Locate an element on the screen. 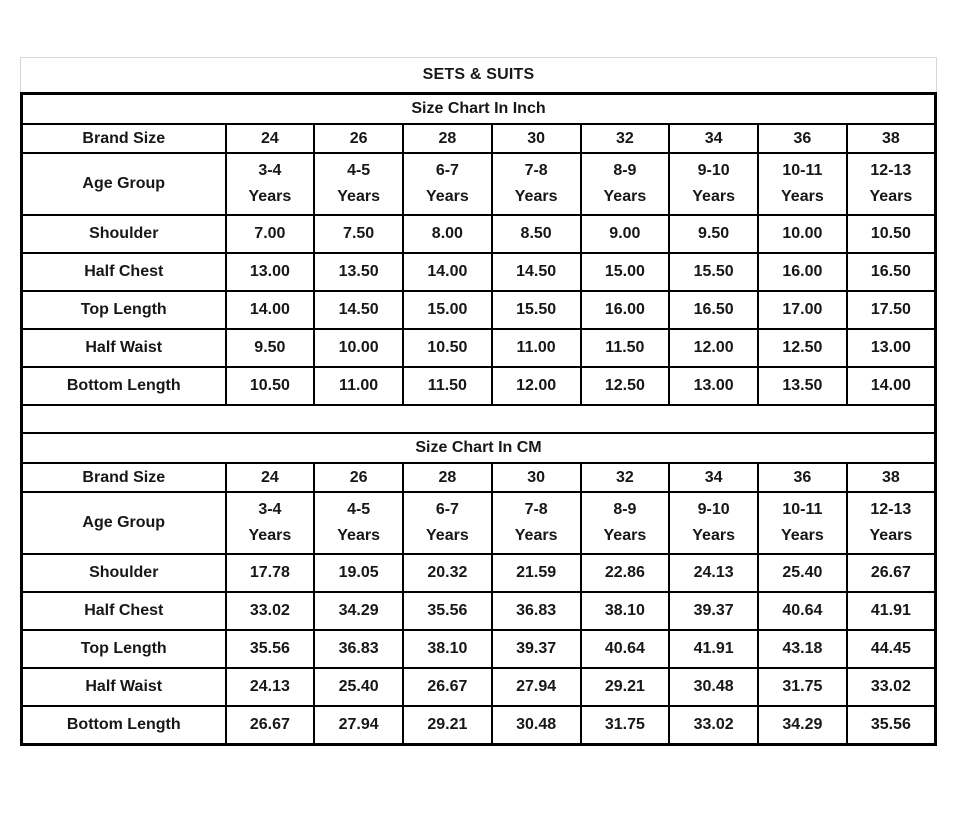 This screenshot has height=830, width=955. age-group-label: Age Group is located at coordinates (123, 523).